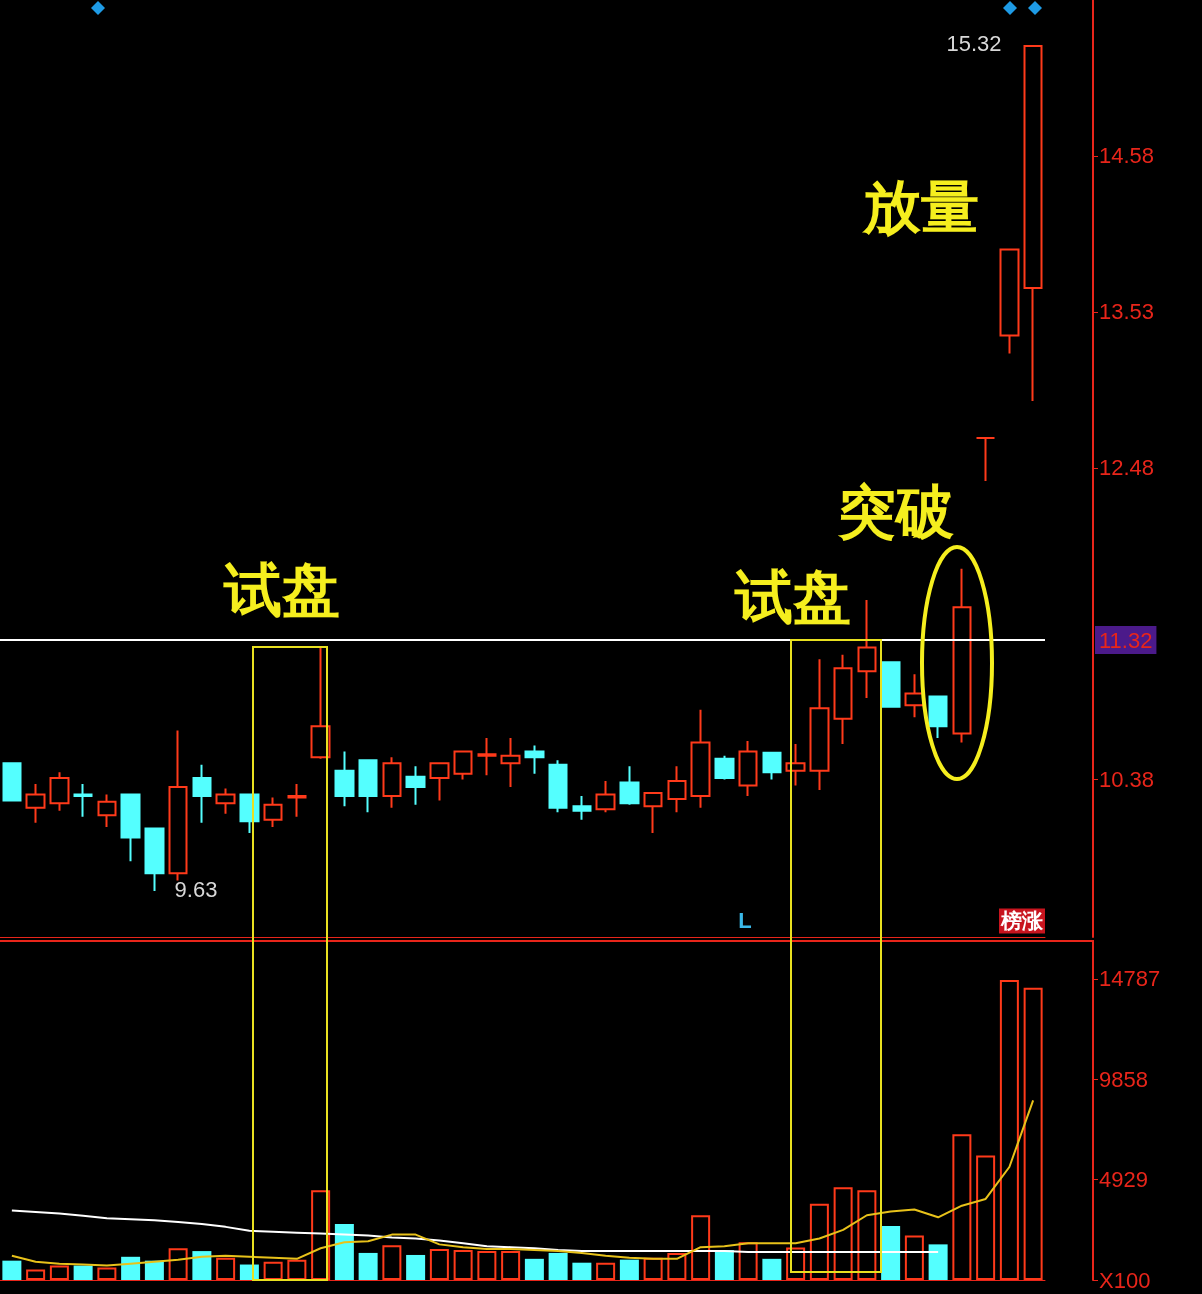 The width and height of the screenshot is (1202, 1294). Describe the element at coordinates (745, 920) in the screenshot. I see `annotation: L` at that location.